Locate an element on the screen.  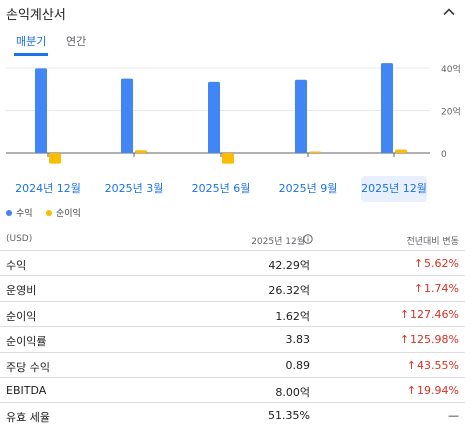
row-value: 8.00억 is located at coordinates (292, 392).